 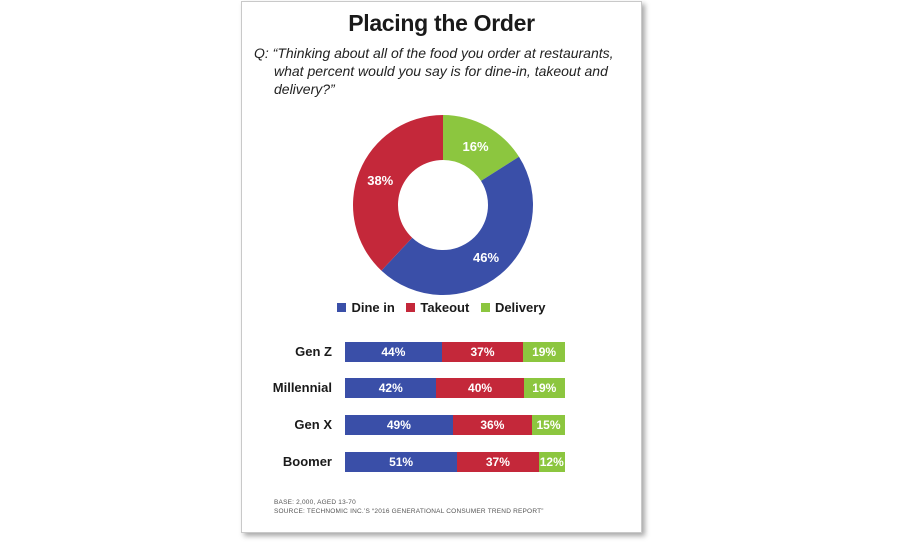 I want to click on bar-row-gen-x: Gen X 49% 36% 15%, so click(x=441, y=425).